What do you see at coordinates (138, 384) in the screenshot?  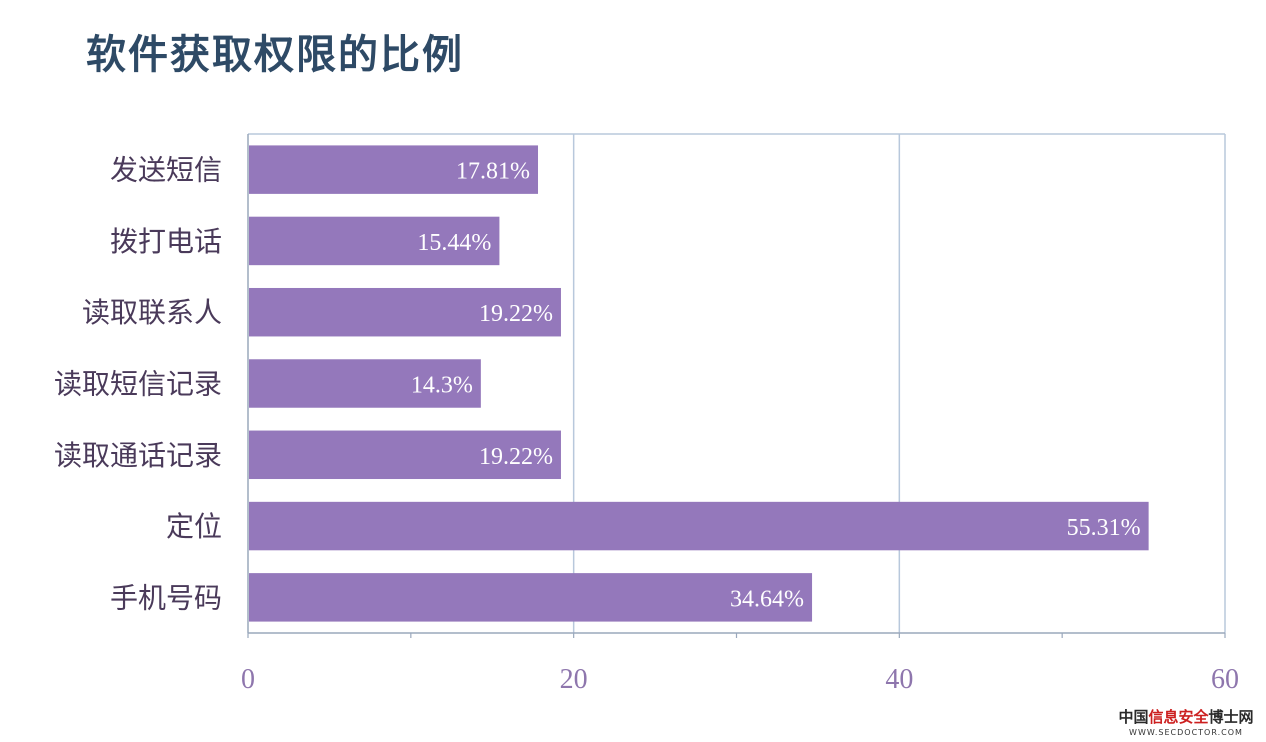 I see `category-label-3: 读取短信记录` at bounding box center [138, 384].